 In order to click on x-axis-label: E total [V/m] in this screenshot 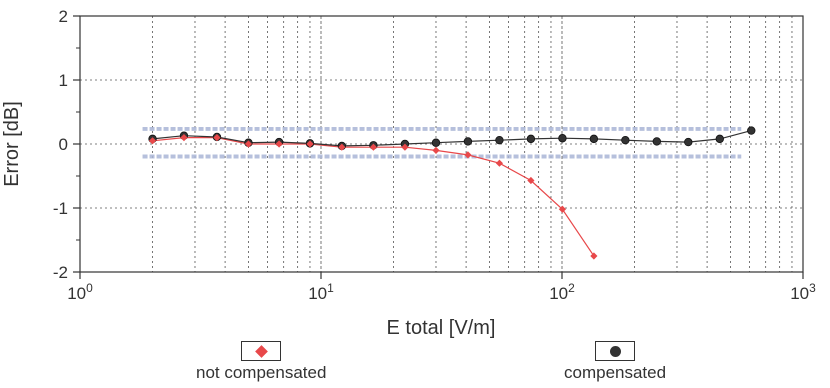, I will do `click(441, 328)`.